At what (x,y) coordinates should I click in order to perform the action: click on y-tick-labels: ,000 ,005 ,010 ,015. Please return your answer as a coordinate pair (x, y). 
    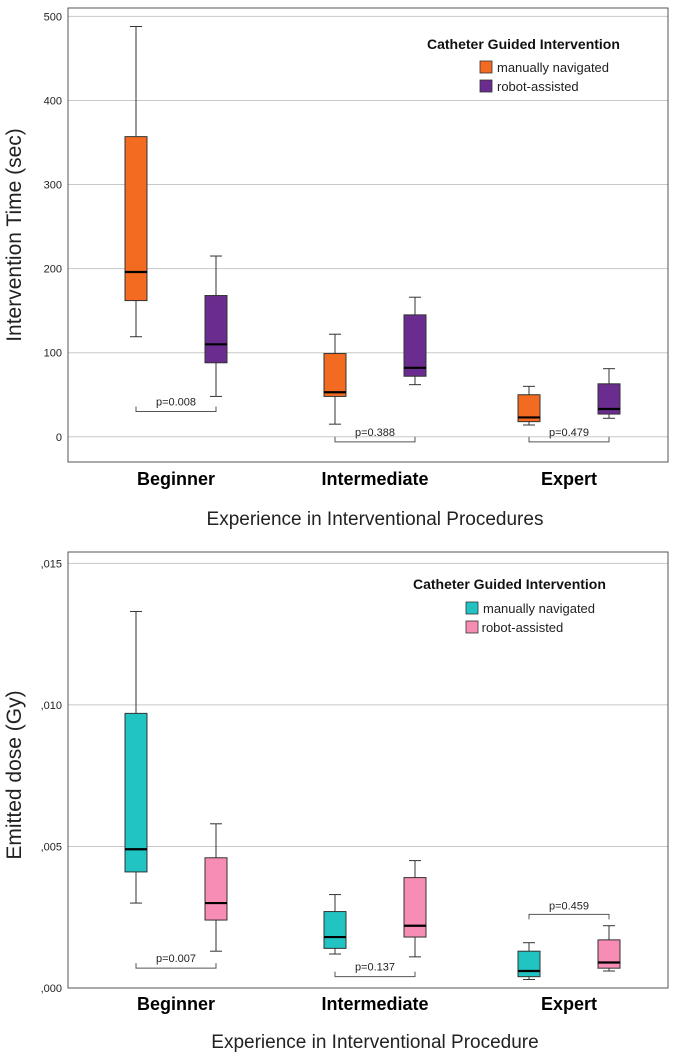
    Looking at the image, I should click on (51, 776).